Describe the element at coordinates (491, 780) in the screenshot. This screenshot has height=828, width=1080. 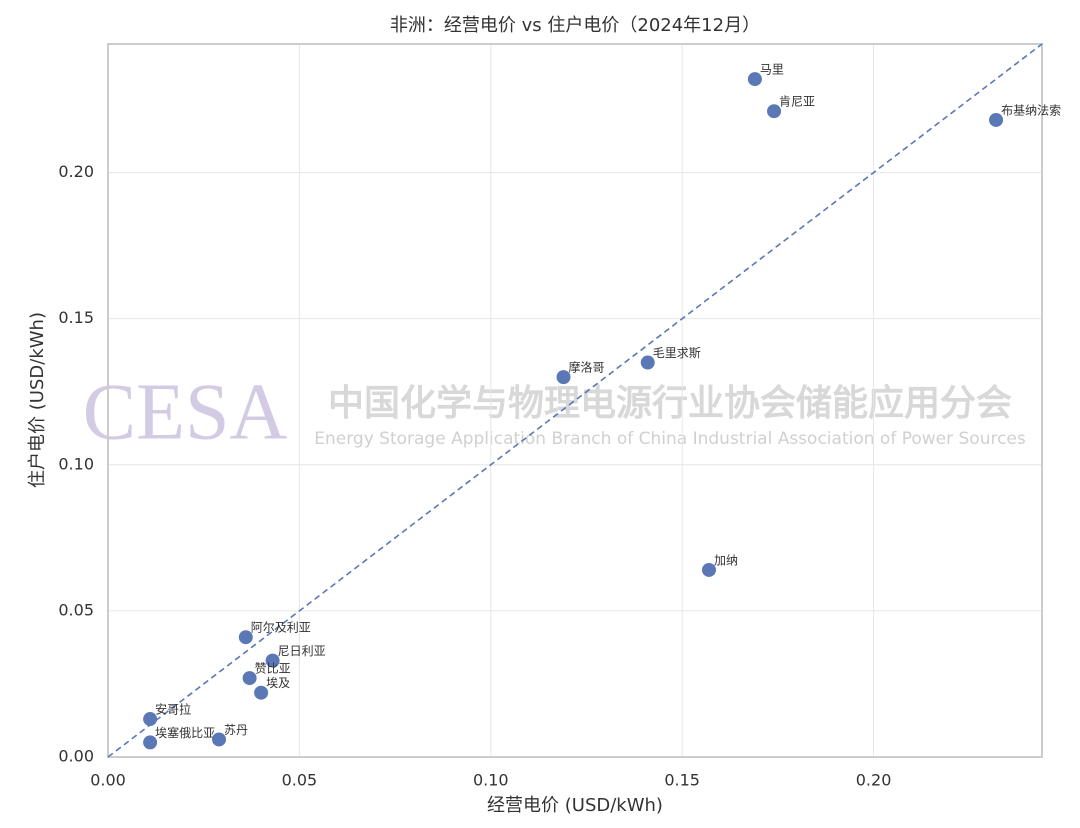
I see `x-tick-label: 0.10` at that location.